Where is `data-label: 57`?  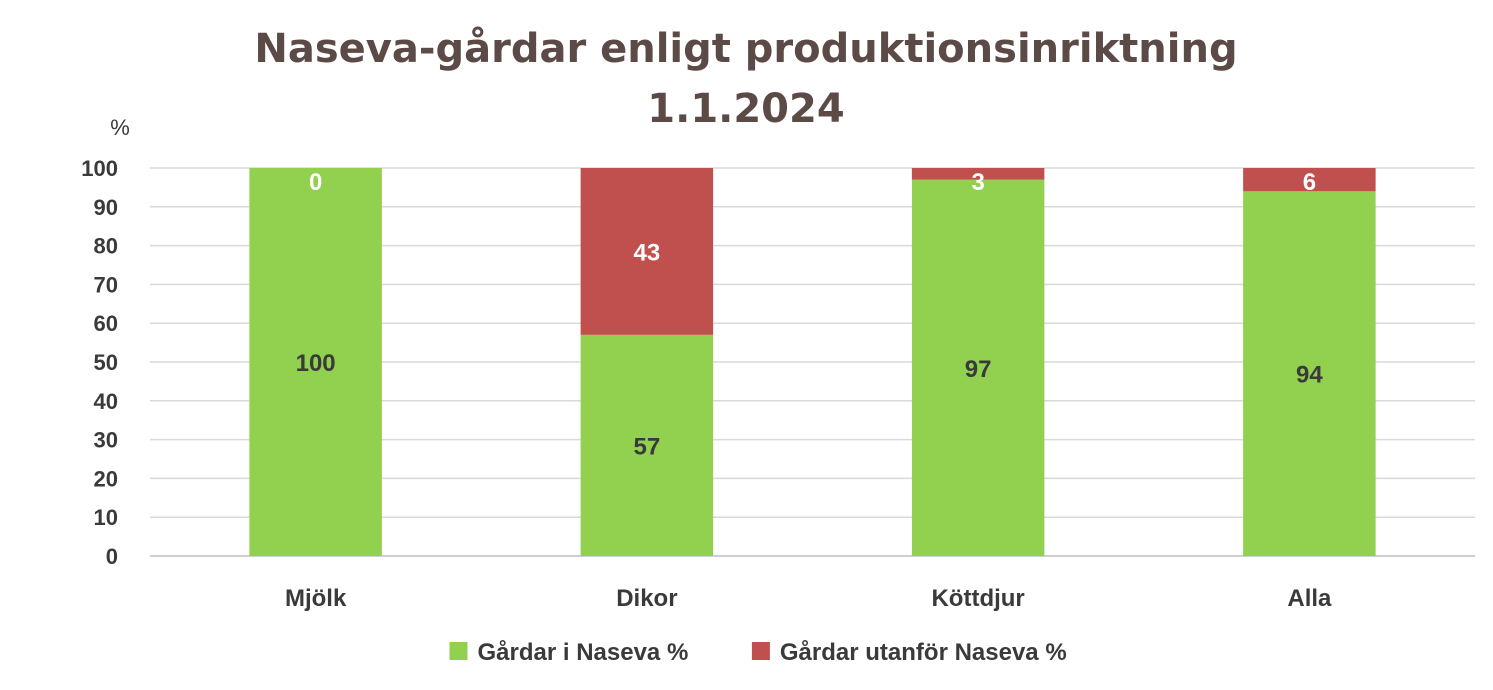 data-label: 57 is located at coordinates (647, 446).